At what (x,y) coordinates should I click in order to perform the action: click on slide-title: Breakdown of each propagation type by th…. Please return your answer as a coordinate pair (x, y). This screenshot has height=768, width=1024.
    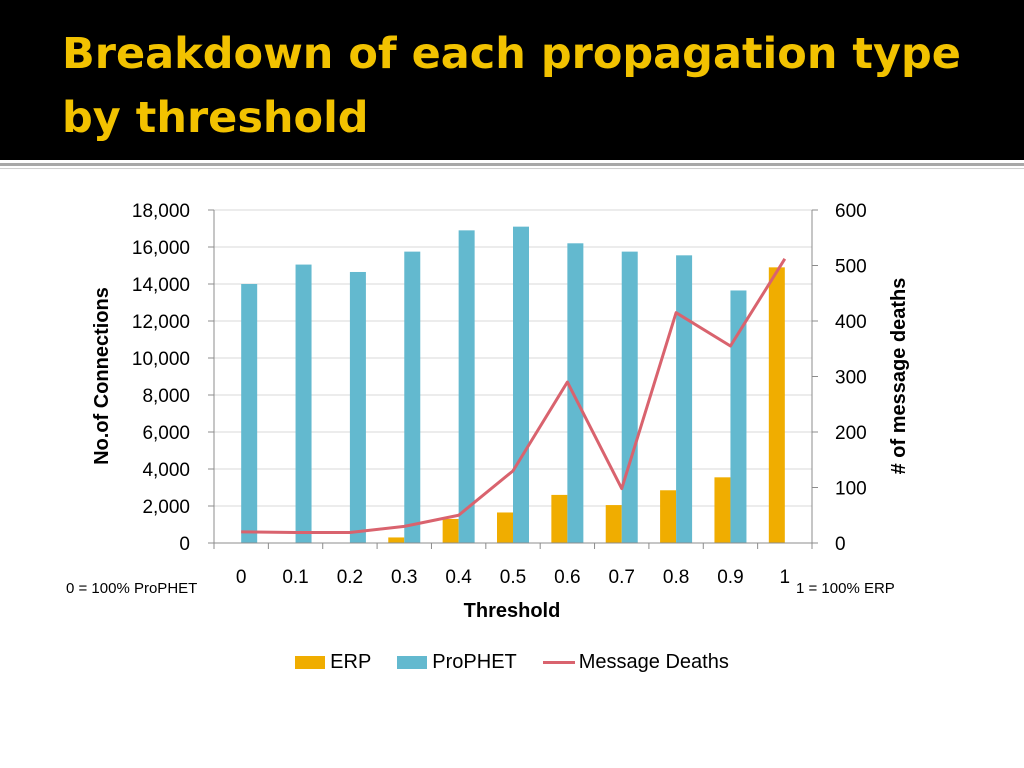
    Looking at the image, I should click on (511, 86).